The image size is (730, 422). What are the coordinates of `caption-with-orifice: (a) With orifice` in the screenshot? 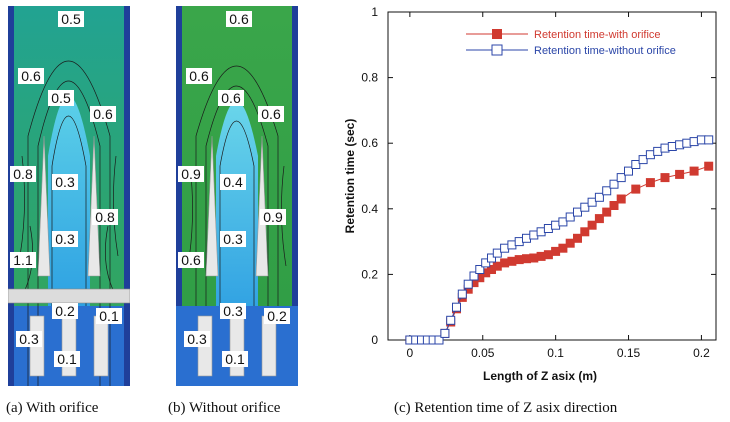 It's located at (52, 408).